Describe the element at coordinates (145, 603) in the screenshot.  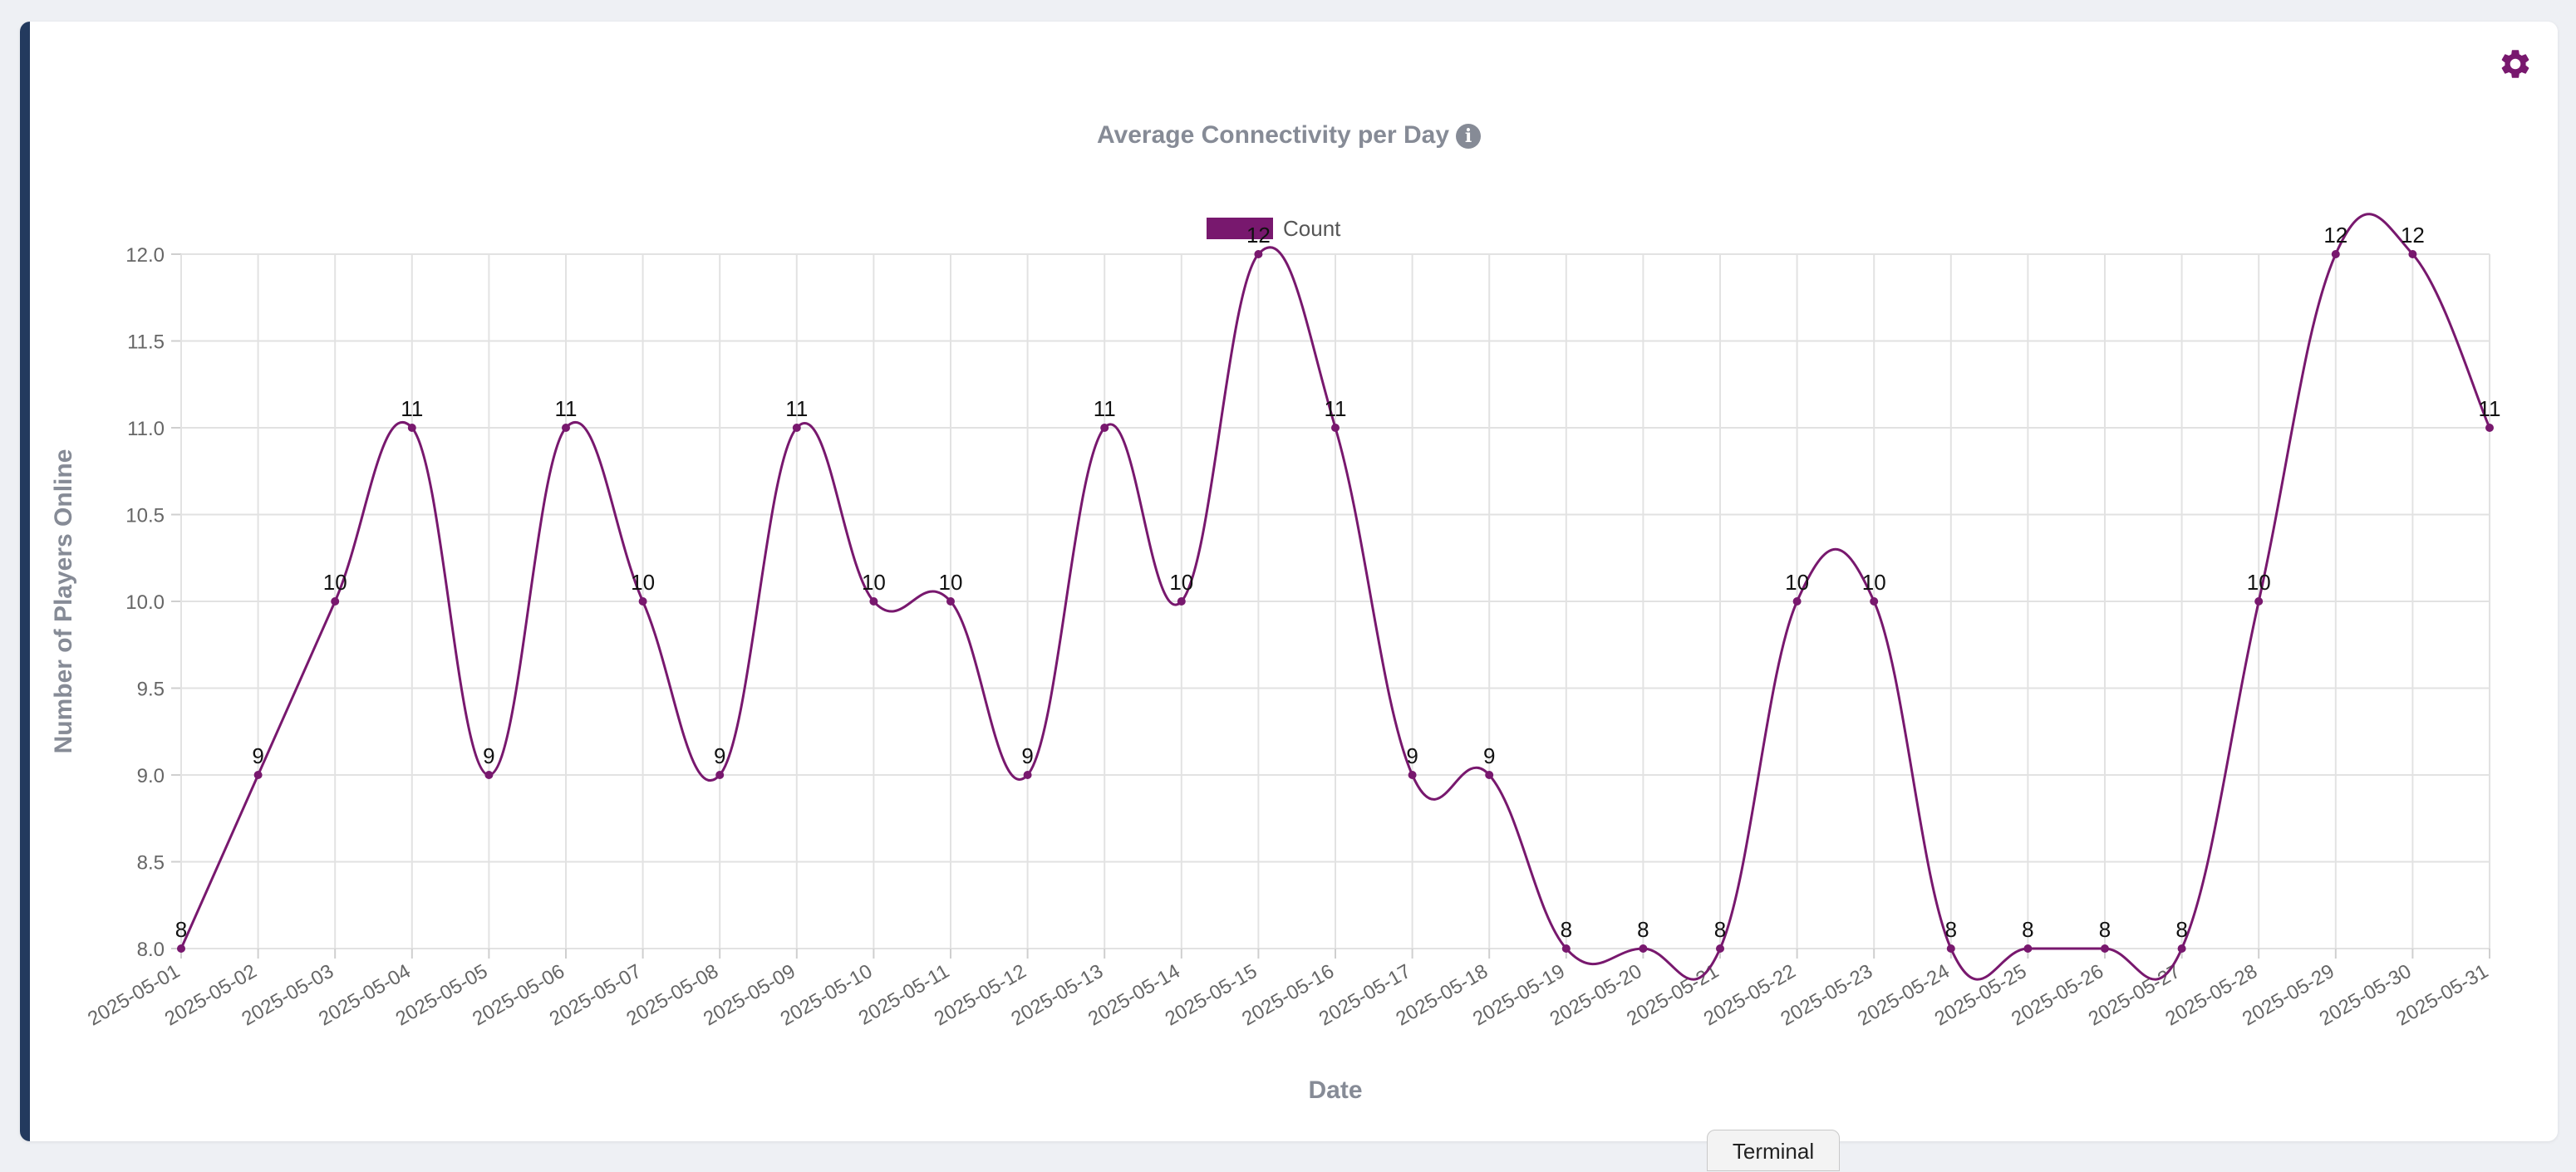
I see `y-tick-label: 10.0` at that location.